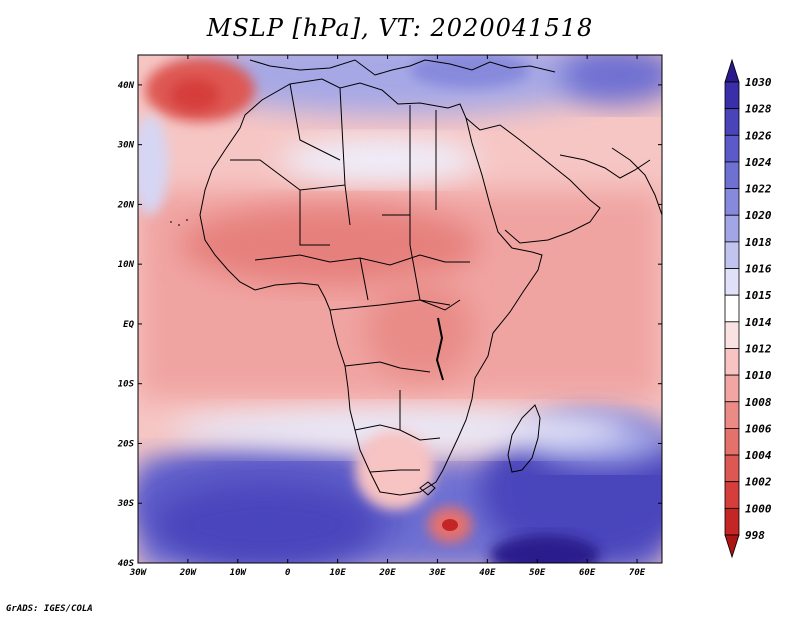 The image size is (800, 618). I want to click on lat-label: 10N, so click(126, 265).